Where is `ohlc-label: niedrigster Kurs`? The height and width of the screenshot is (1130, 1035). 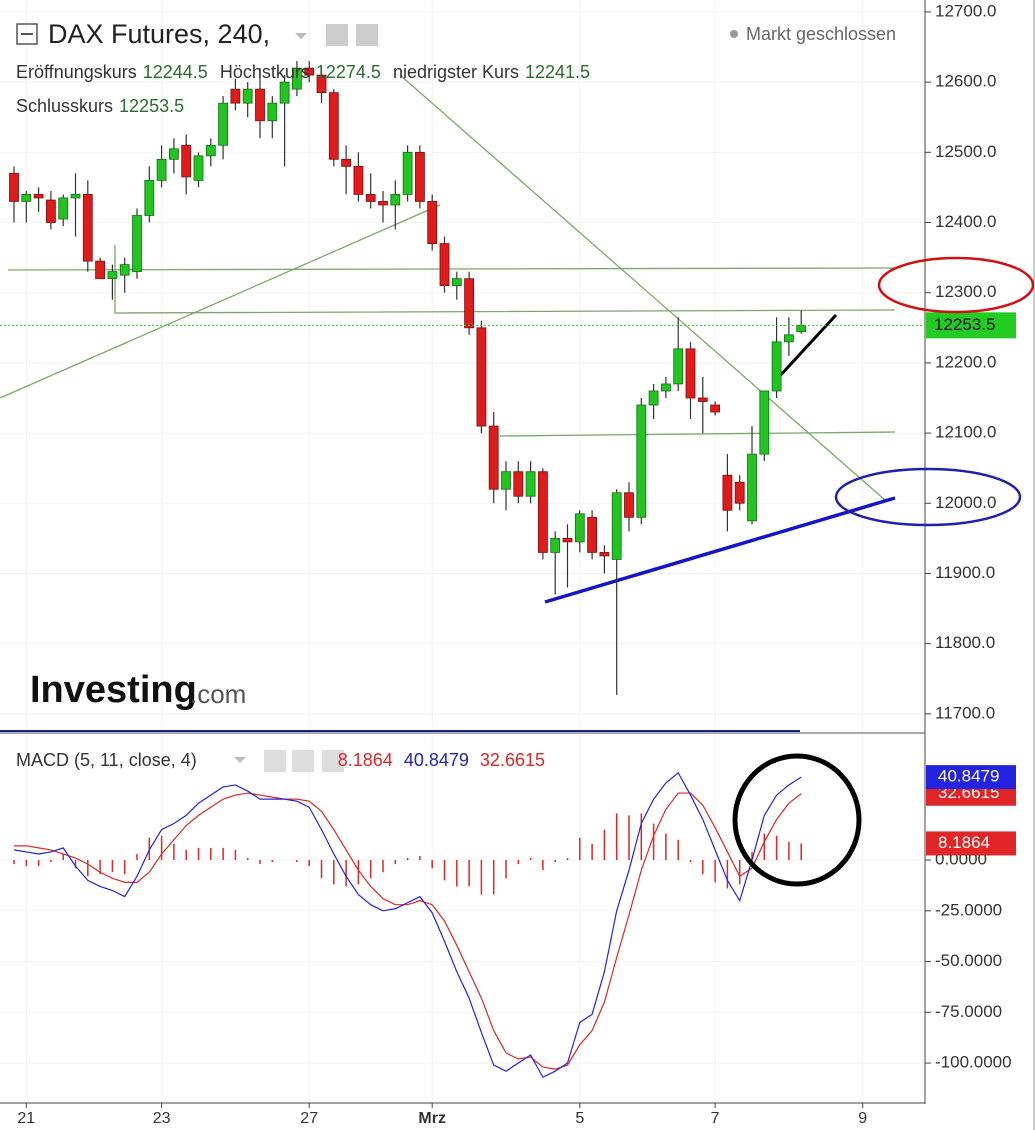
ohlc-label: niedrigster Kurs is located at coordinates (455, 72).